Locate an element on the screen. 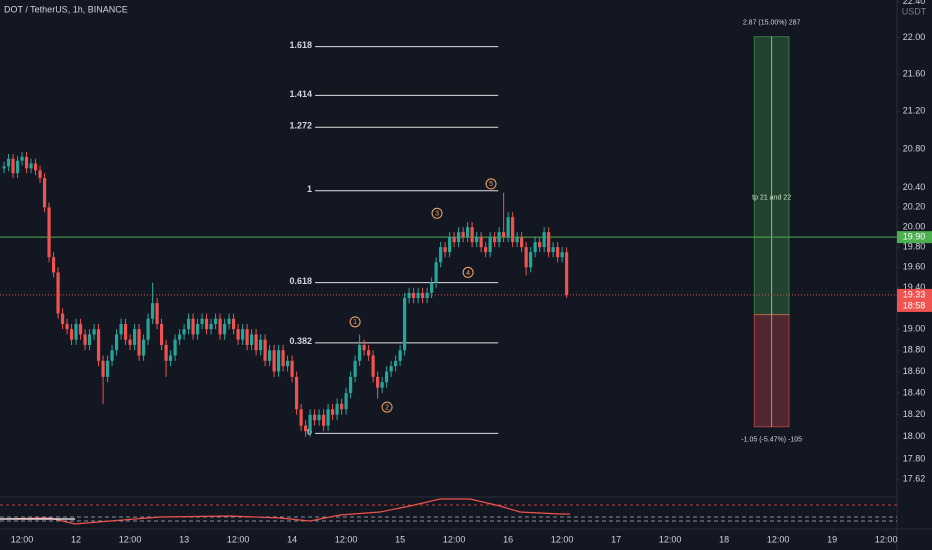 This screenshot has height=550, width=932. x-tick-label: 16 is located at coordinates (508, 539).